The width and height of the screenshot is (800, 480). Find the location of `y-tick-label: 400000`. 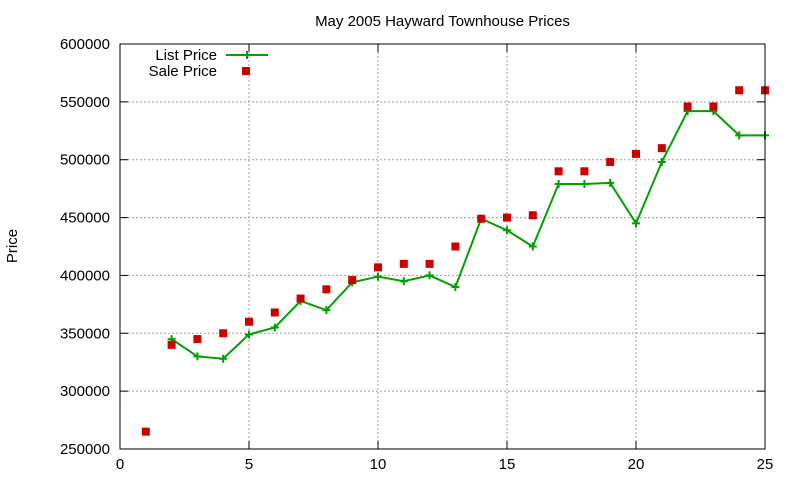

y-tick-label: 400000 is located at coordinates (85, 275).